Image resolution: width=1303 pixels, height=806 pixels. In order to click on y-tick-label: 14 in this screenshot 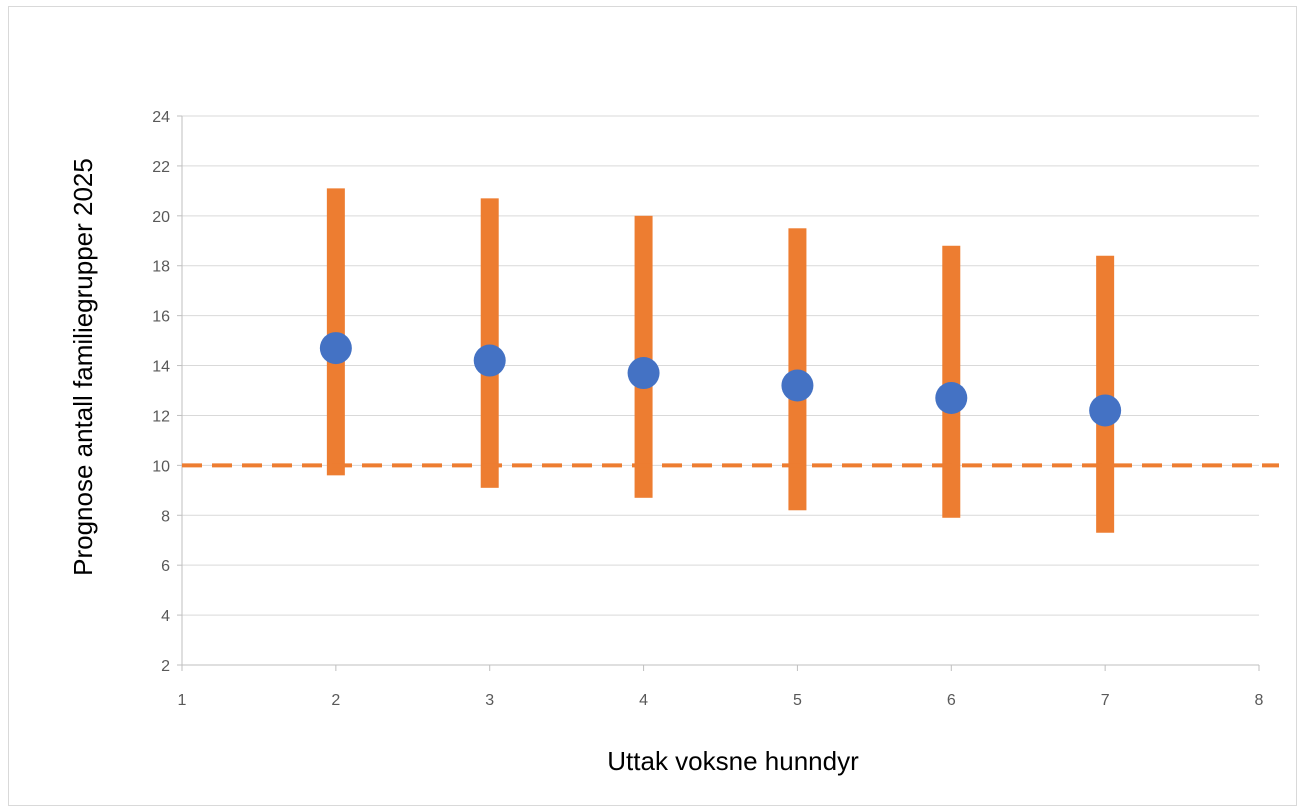, I will do `click(161, 367)`.